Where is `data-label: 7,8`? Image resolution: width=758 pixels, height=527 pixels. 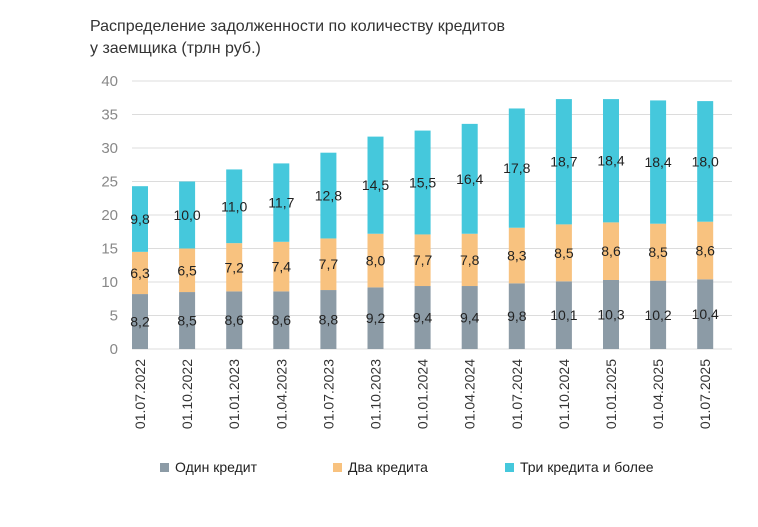
data-label: 7,8 is located at coordinates (470, 260).